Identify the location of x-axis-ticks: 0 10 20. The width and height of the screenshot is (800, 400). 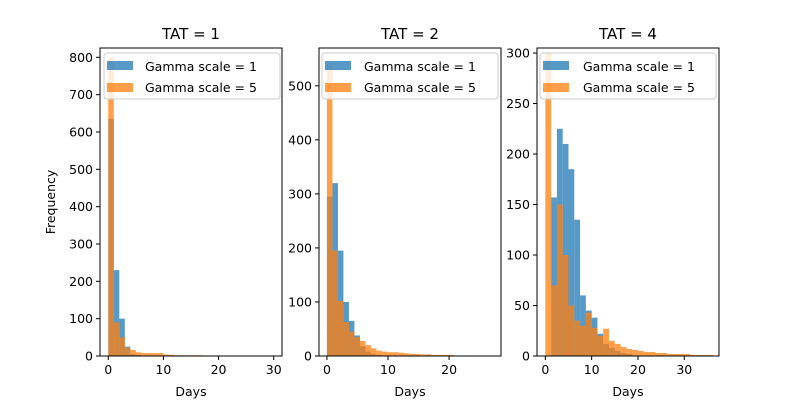
(390, 366).